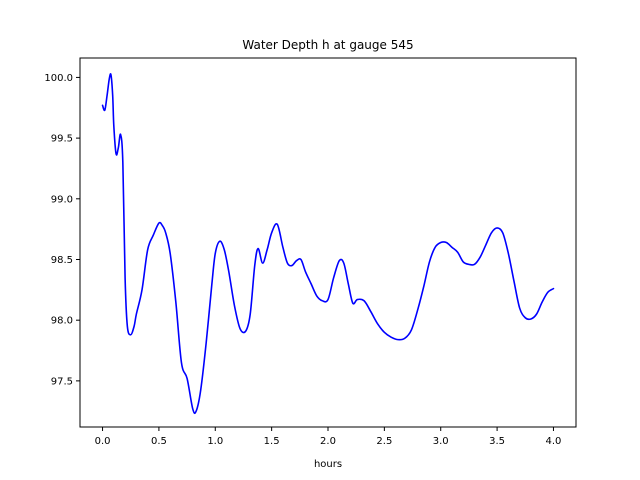 The height and width of the screenshot is (480, 640). Describe the element at coordinates (62, 139) in the screenshot. I see `y-tick-label: 99.5` at that location.